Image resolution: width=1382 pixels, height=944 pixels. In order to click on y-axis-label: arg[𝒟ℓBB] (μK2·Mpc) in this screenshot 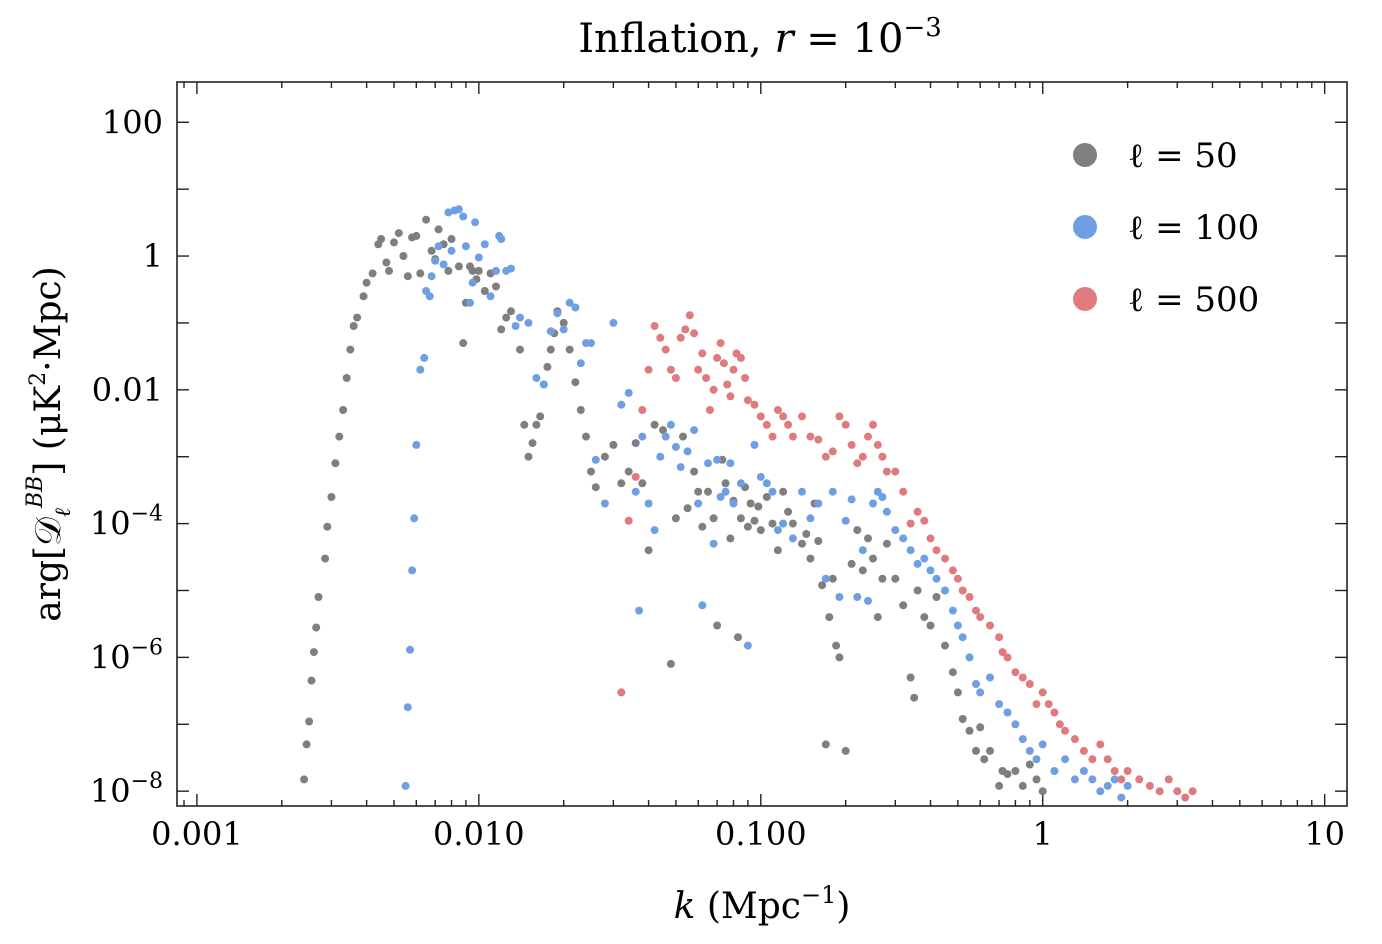, I will do `click(49, 443)`.